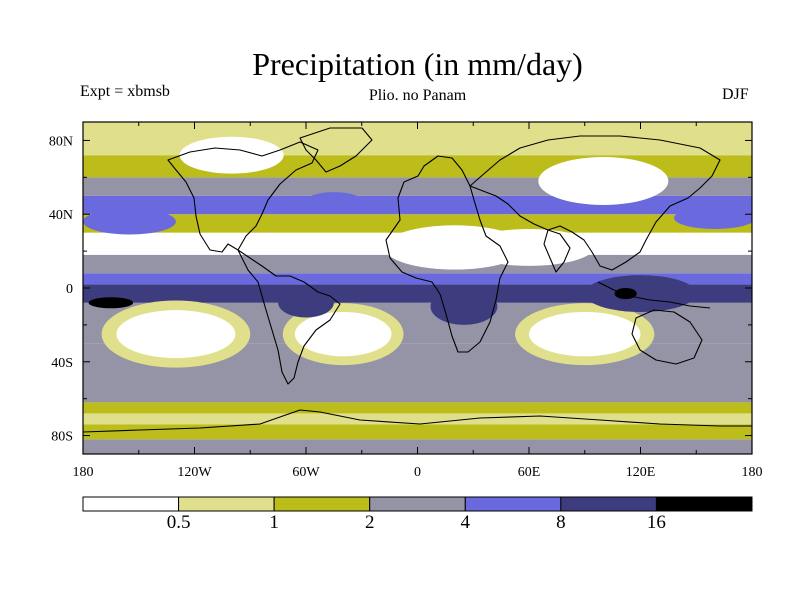 This screenshot has width=800, height=600. I want to click on colorbar-label: 8, so click(561, 522).